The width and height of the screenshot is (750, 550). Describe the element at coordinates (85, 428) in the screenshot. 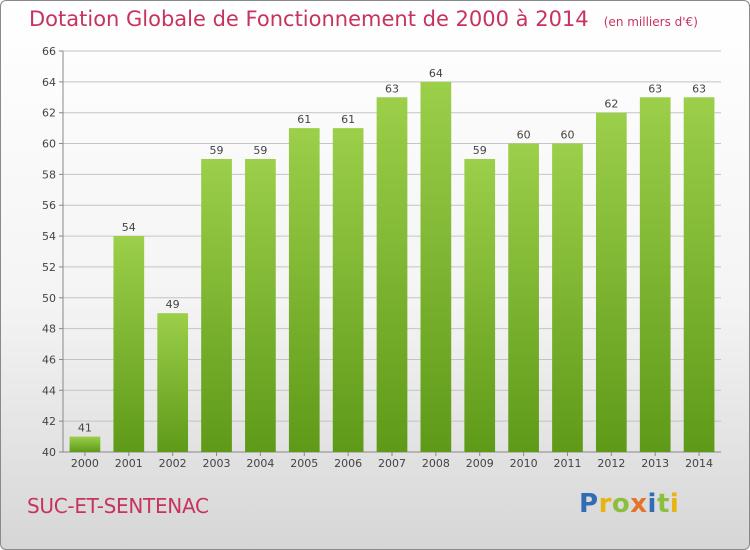

I see `data-label: 41` at that location.